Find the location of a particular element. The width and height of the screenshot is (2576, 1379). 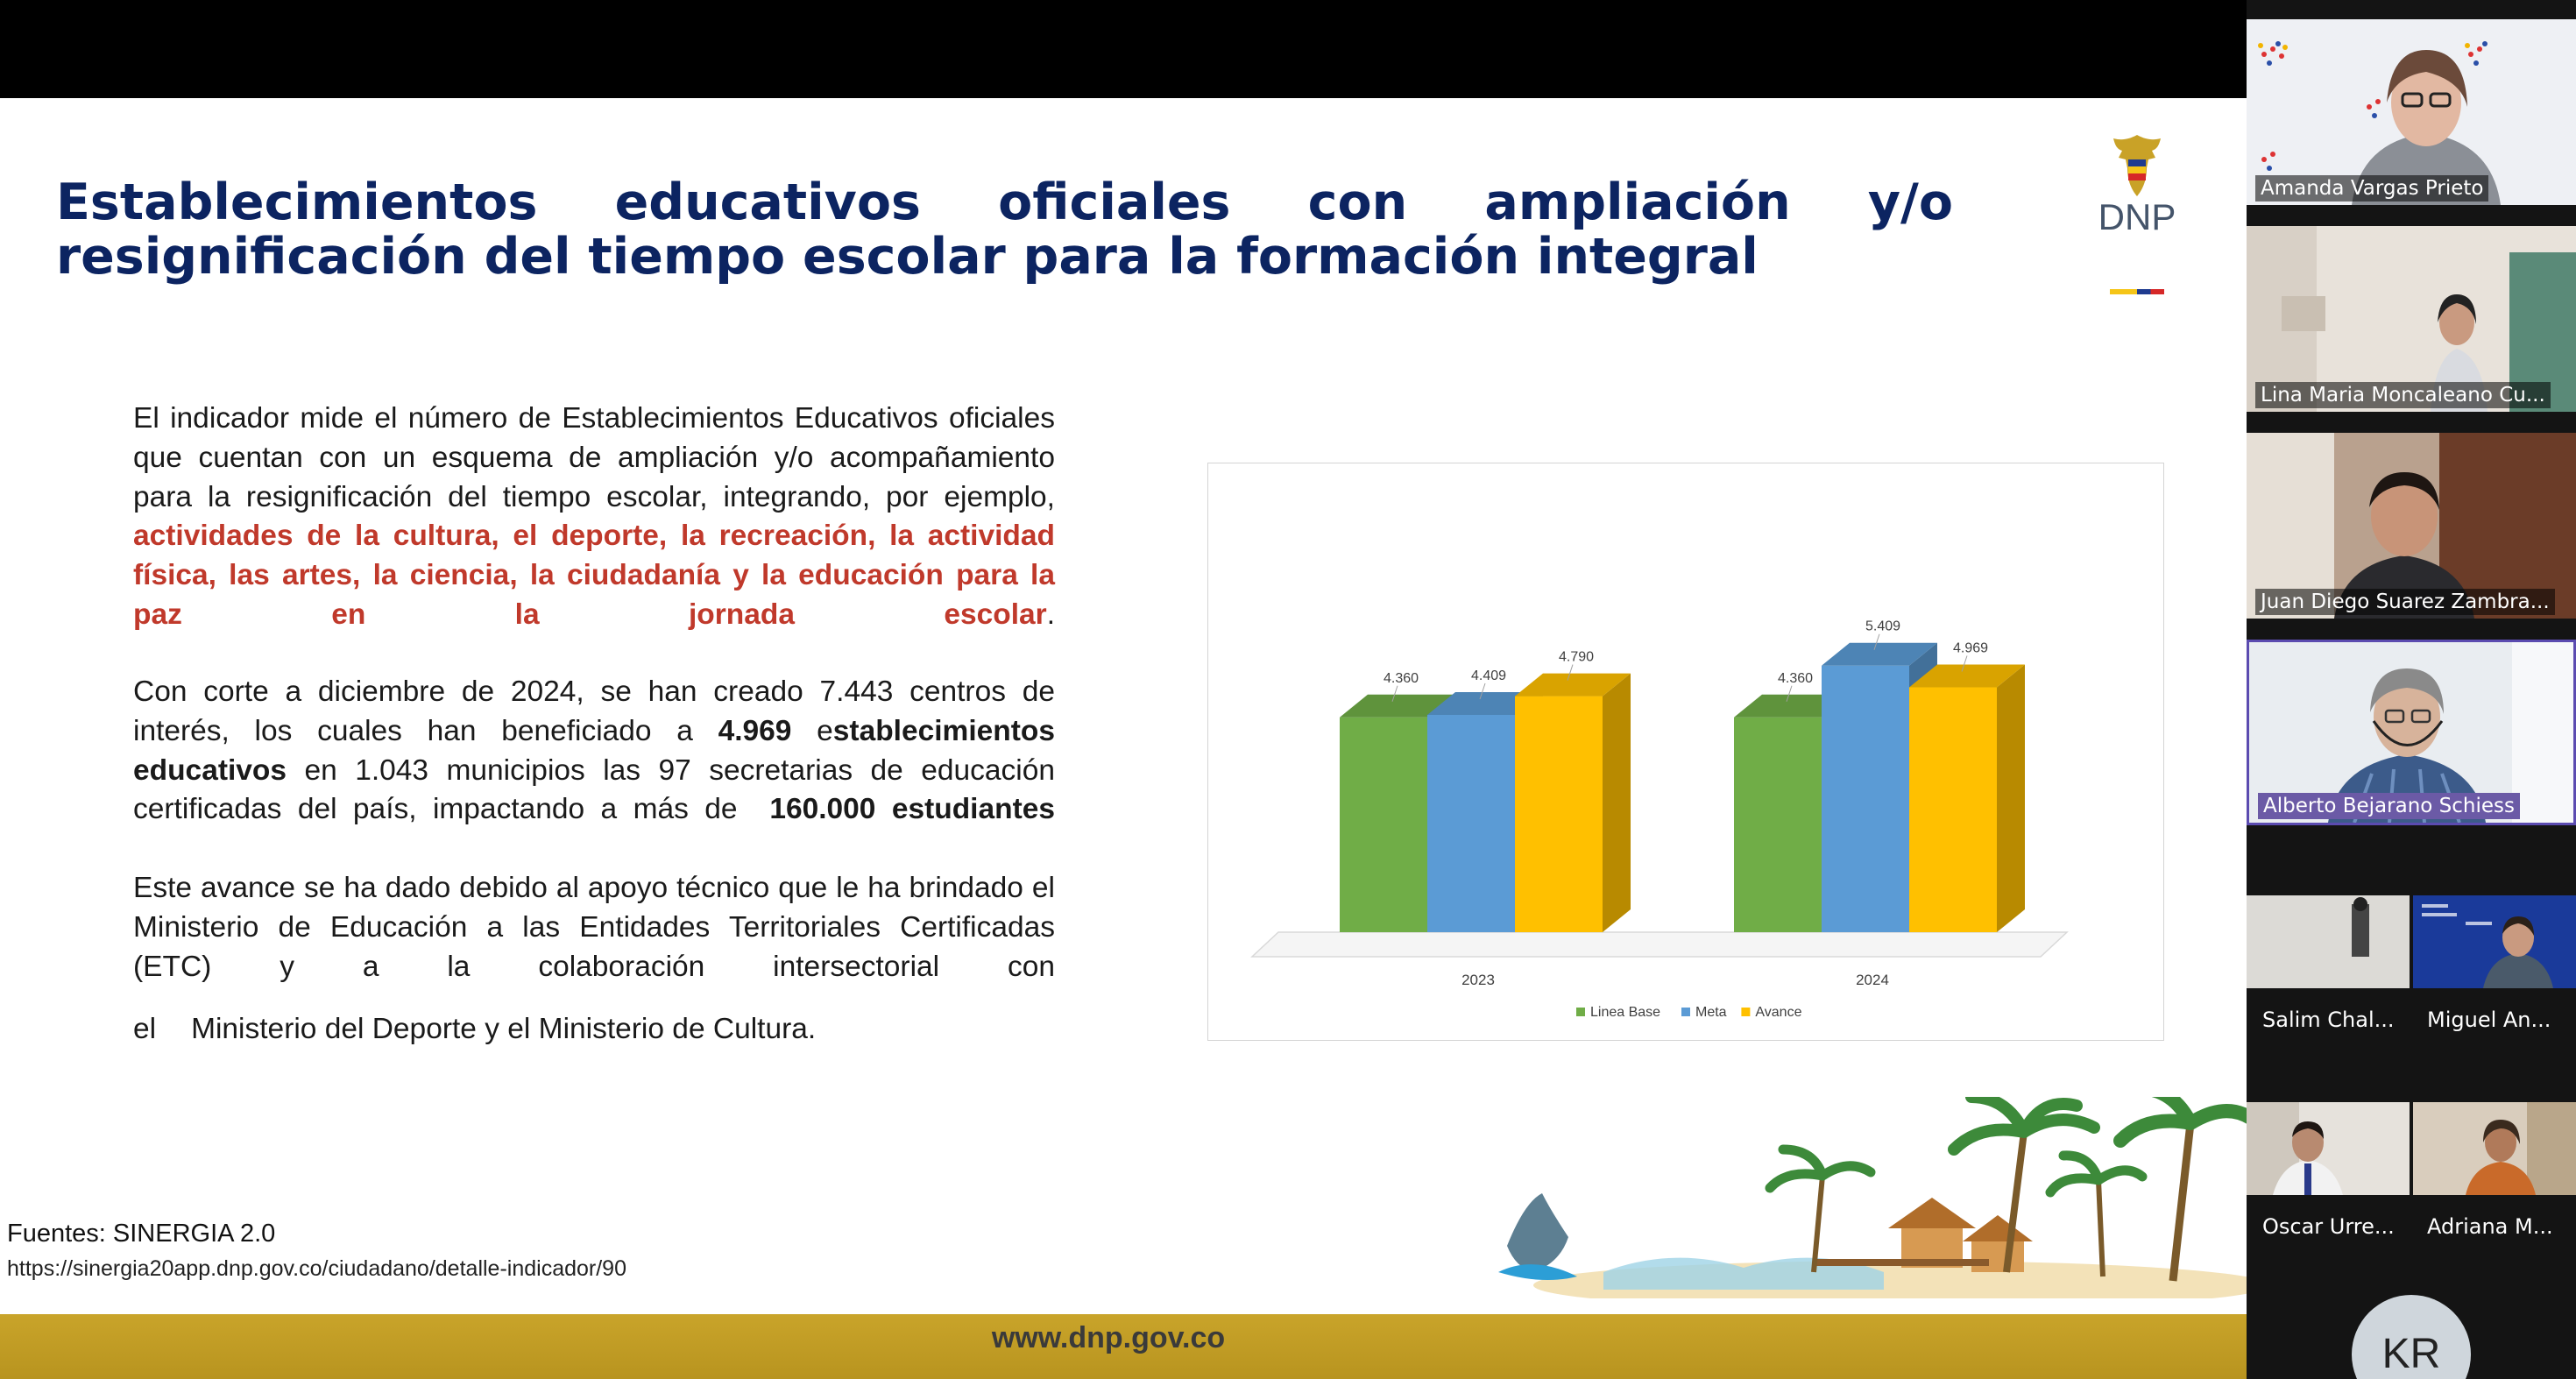

participant-tile-active-speaker: Alberto Bejarano Schiess is located at coordinates (2411, 732).